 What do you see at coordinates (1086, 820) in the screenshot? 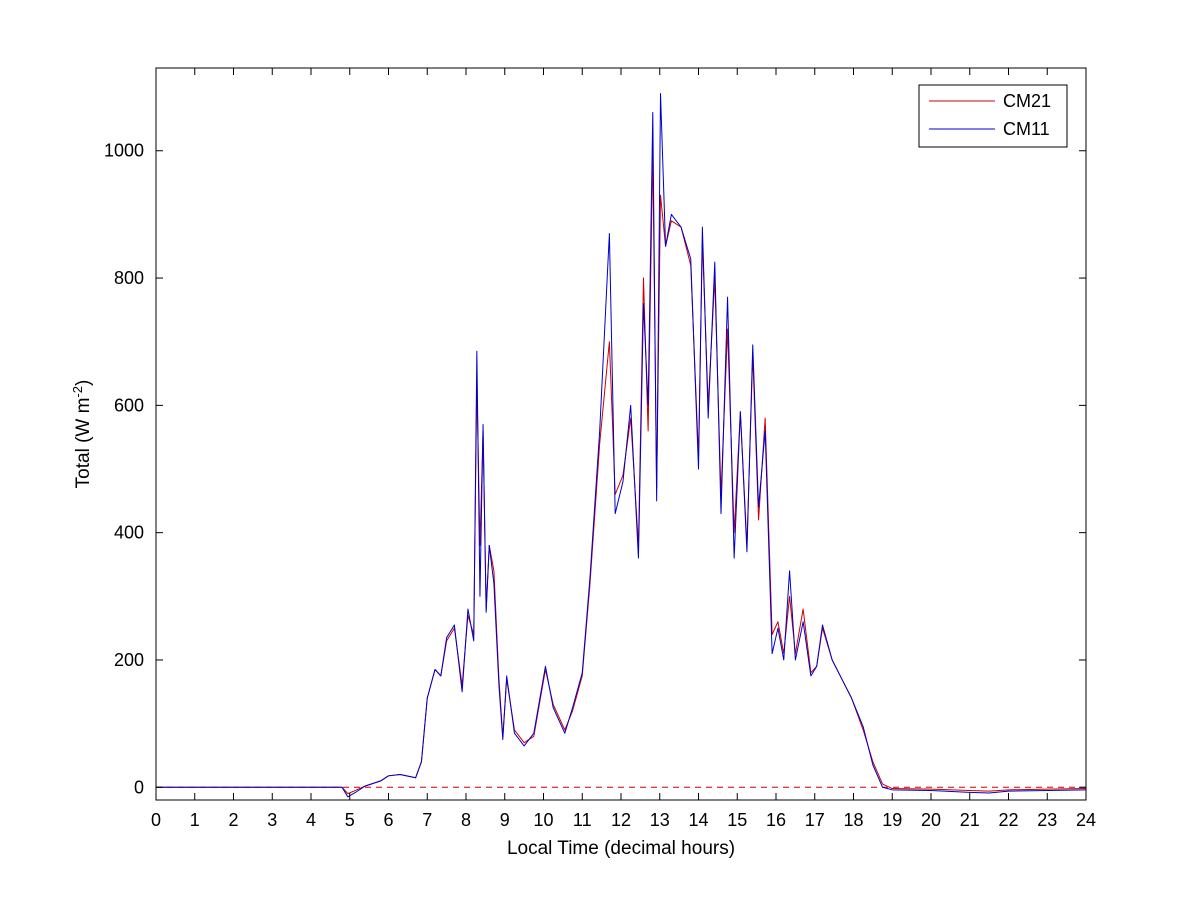
I see `x-tick-label: 24` at bounding box center [1086, 820].